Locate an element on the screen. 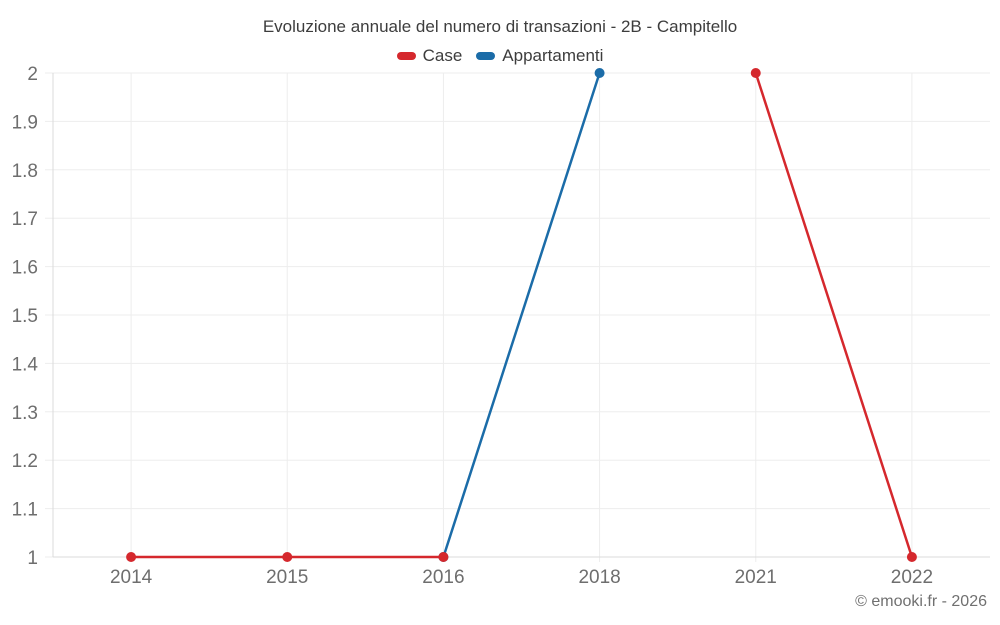 The height and width of the screenshot is (625, 1000). legend-label-appartamenti: Appartamenti is located at coordinates (553, 55).